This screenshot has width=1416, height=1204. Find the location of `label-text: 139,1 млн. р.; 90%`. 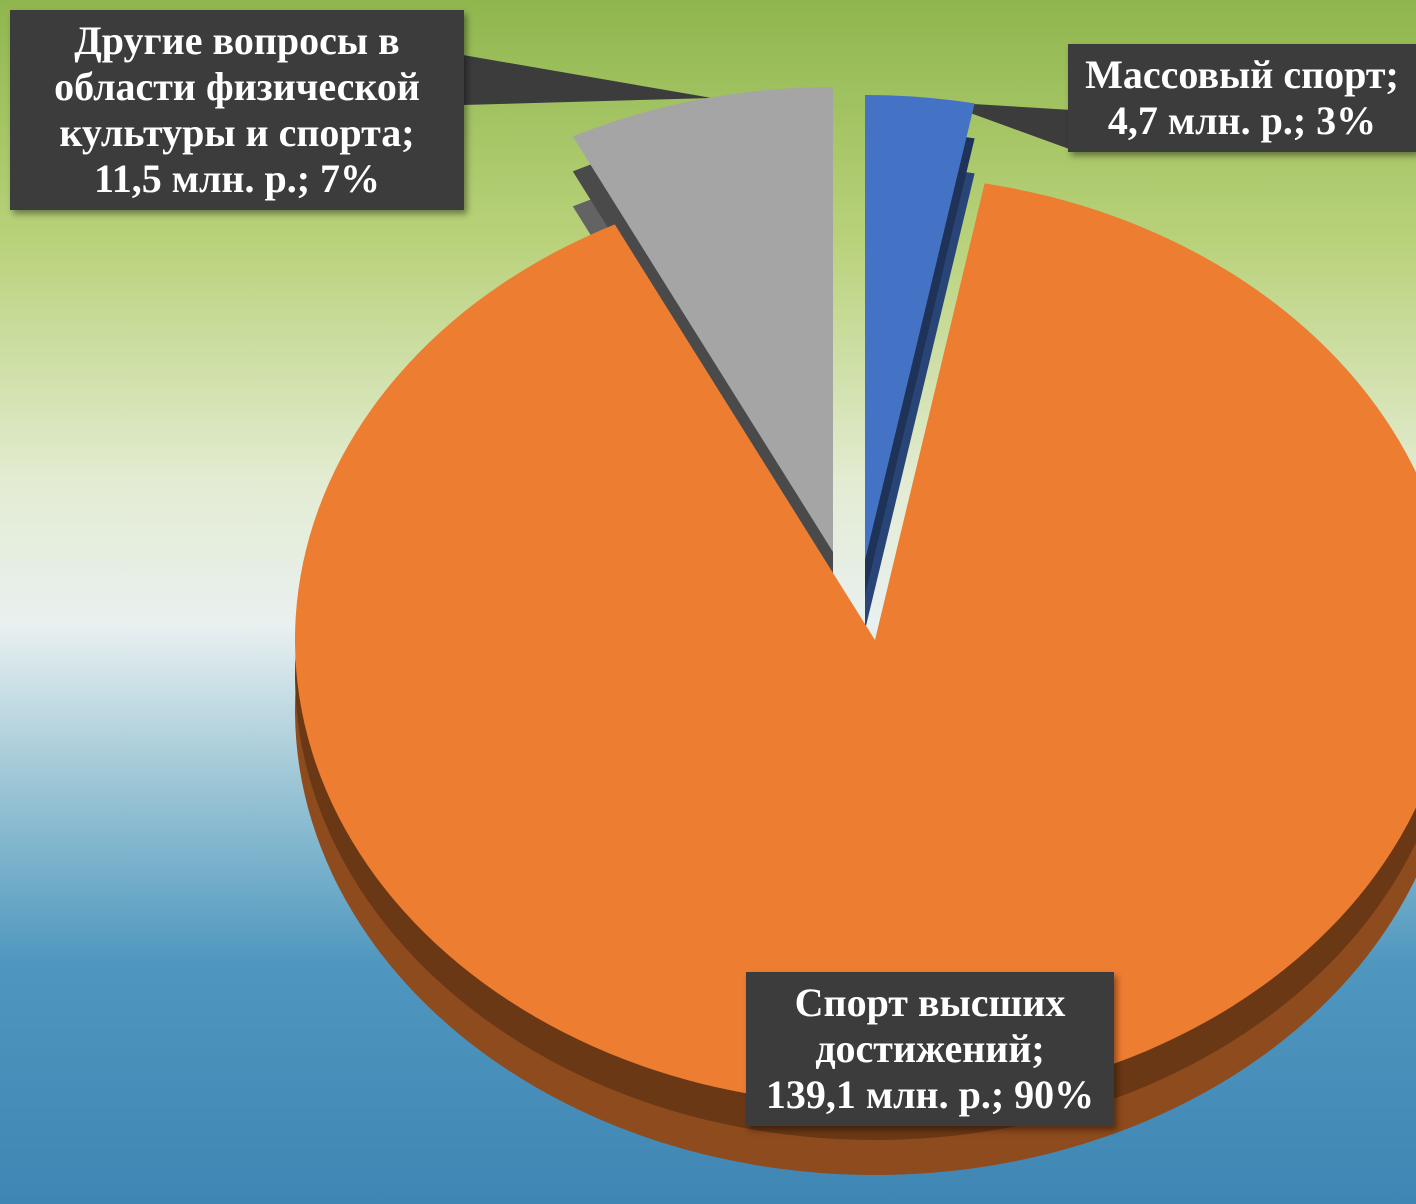

label-text: 139,1 млн. р.; 90% is located at coordinates (930, 1094).